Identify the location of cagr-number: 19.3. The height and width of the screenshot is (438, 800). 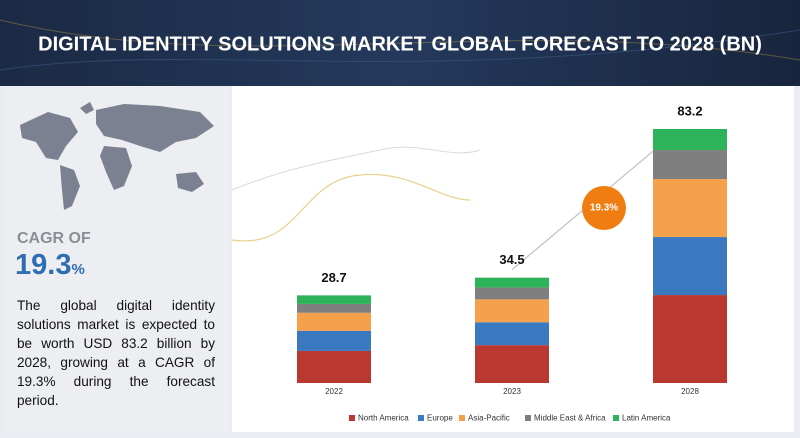
(43, 265).